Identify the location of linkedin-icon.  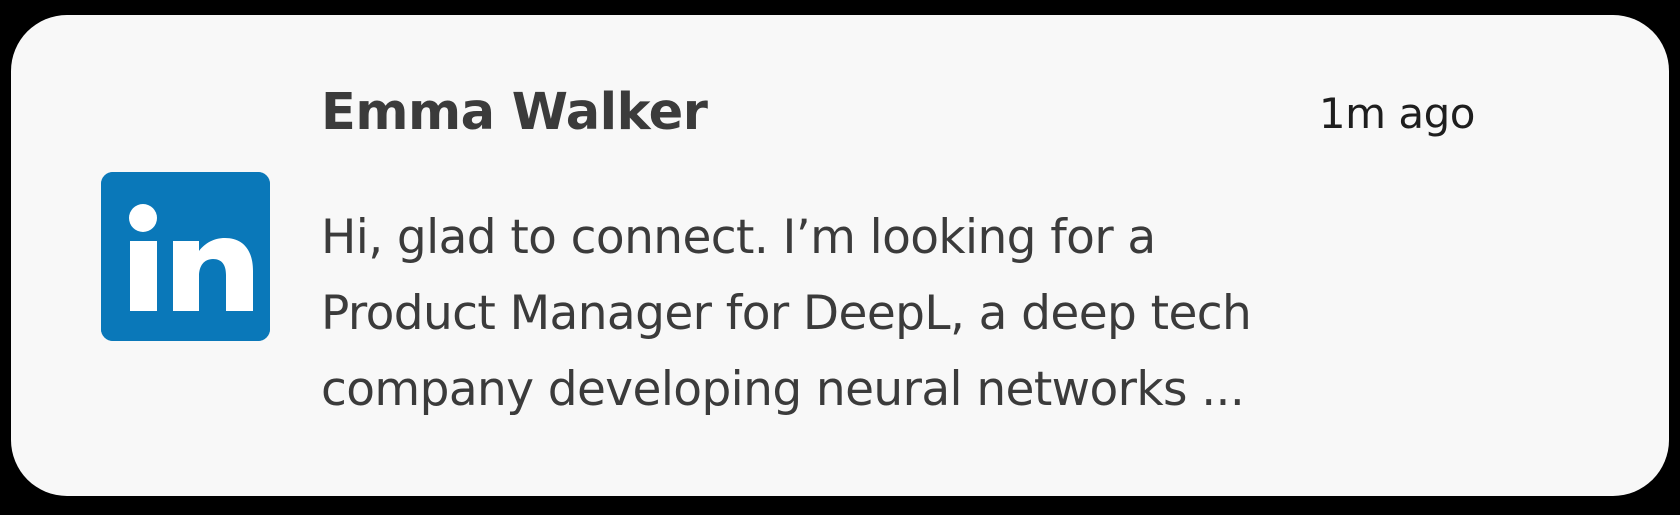
(185, 256).